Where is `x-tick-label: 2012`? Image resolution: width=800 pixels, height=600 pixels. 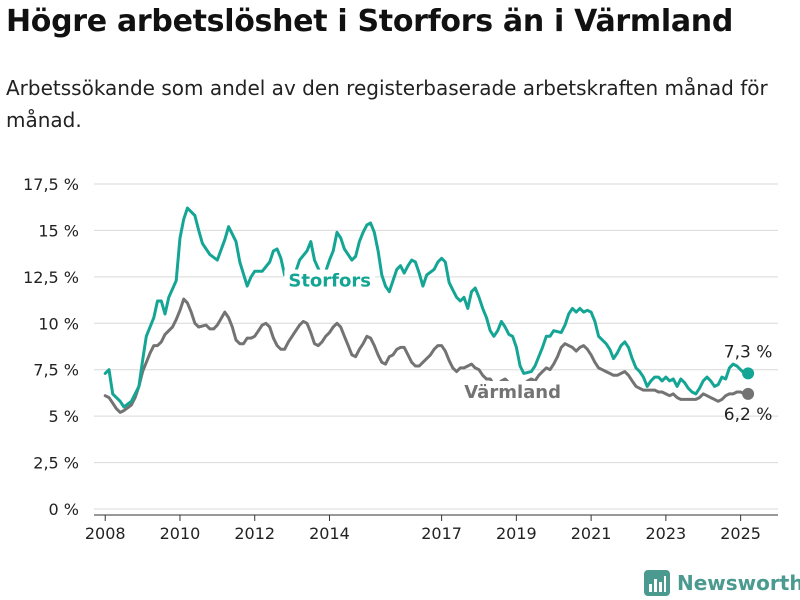
x-tick-label: 2012 is located at coordinates (254, 533).